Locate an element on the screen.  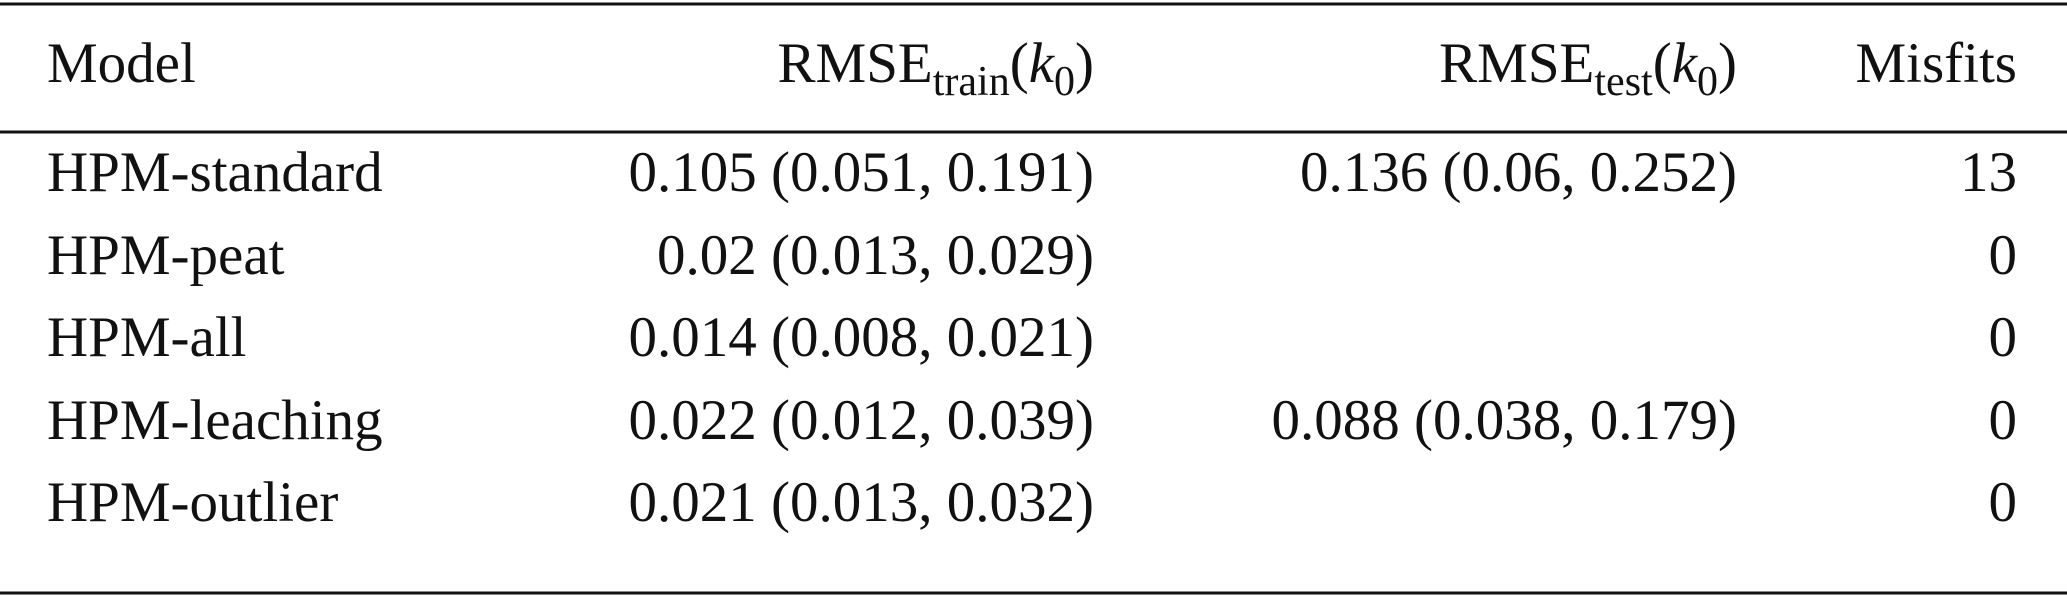
header-segment: train is located at coordinates (971, 82).